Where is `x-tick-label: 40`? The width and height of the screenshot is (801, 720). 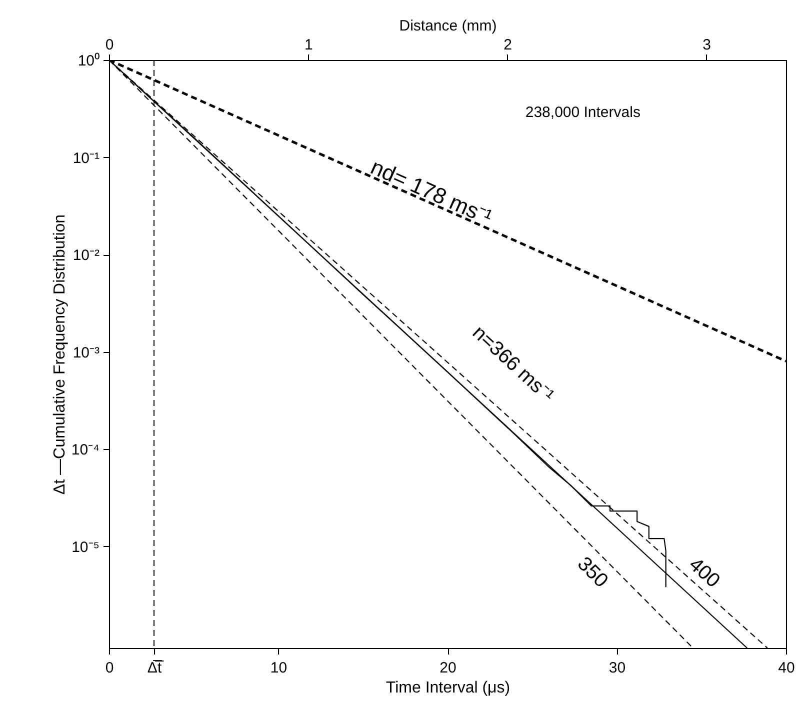 x-tick-label: 40 is located at coordinates (786, 668).